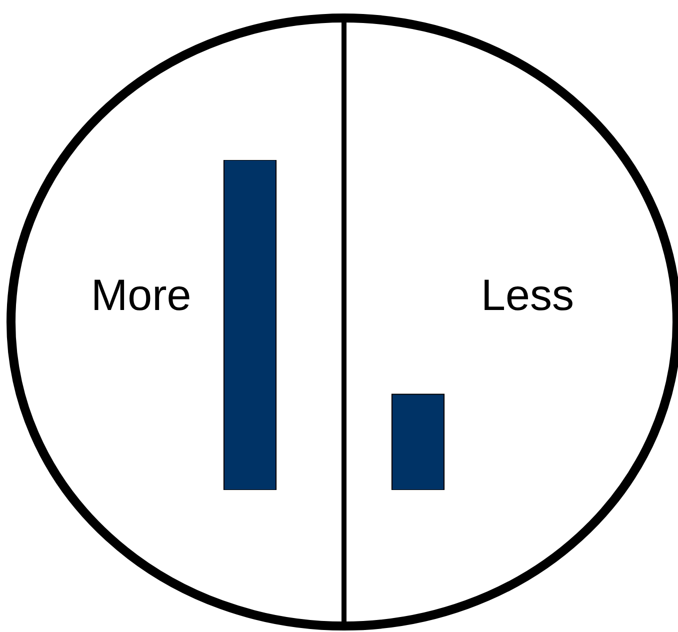 This screenshot has height=632, width=678. I want to click on x-tick-label: Less, so click(527, 295).